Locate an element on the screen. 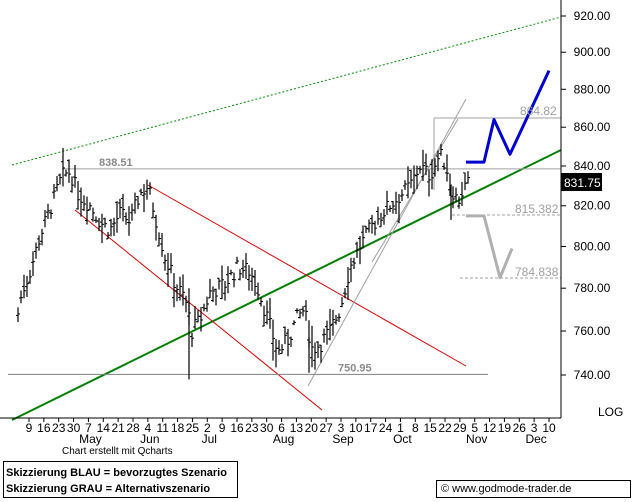 The height and width of the screenshot is (502, 635). x-tick-label: 7 is located at coordinates (88, 428).